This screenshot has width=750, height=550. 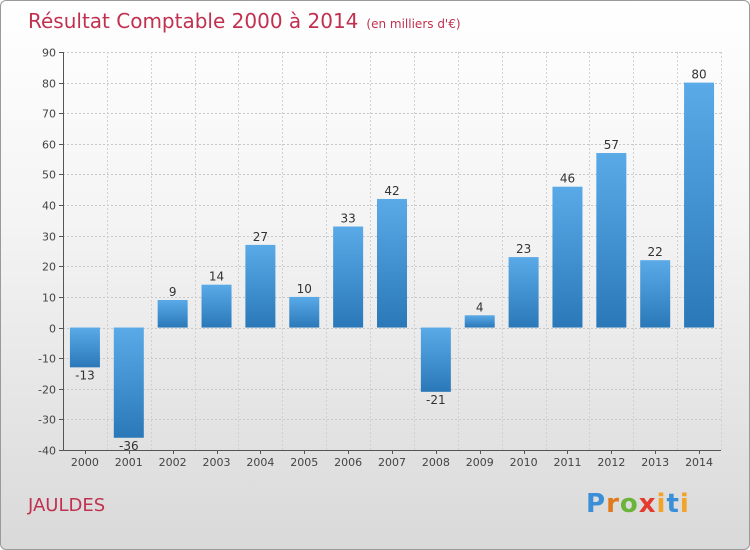 What do you see at coordinates (347, 219) in the screenshot?
I see `data-label-2006: 33` at bounding box center [347, 219].